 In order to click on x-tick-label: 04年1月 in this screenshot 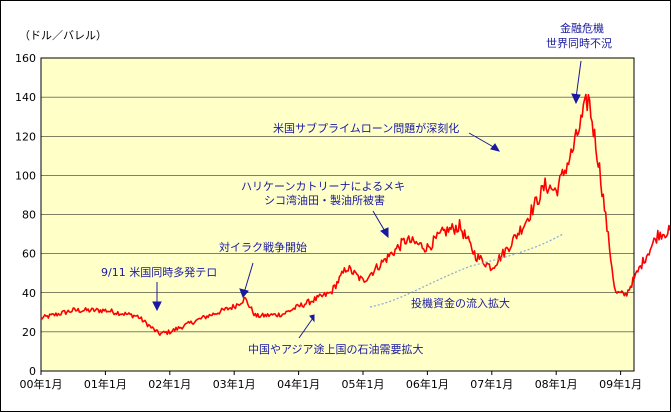, I will do `click(298, 384)`.